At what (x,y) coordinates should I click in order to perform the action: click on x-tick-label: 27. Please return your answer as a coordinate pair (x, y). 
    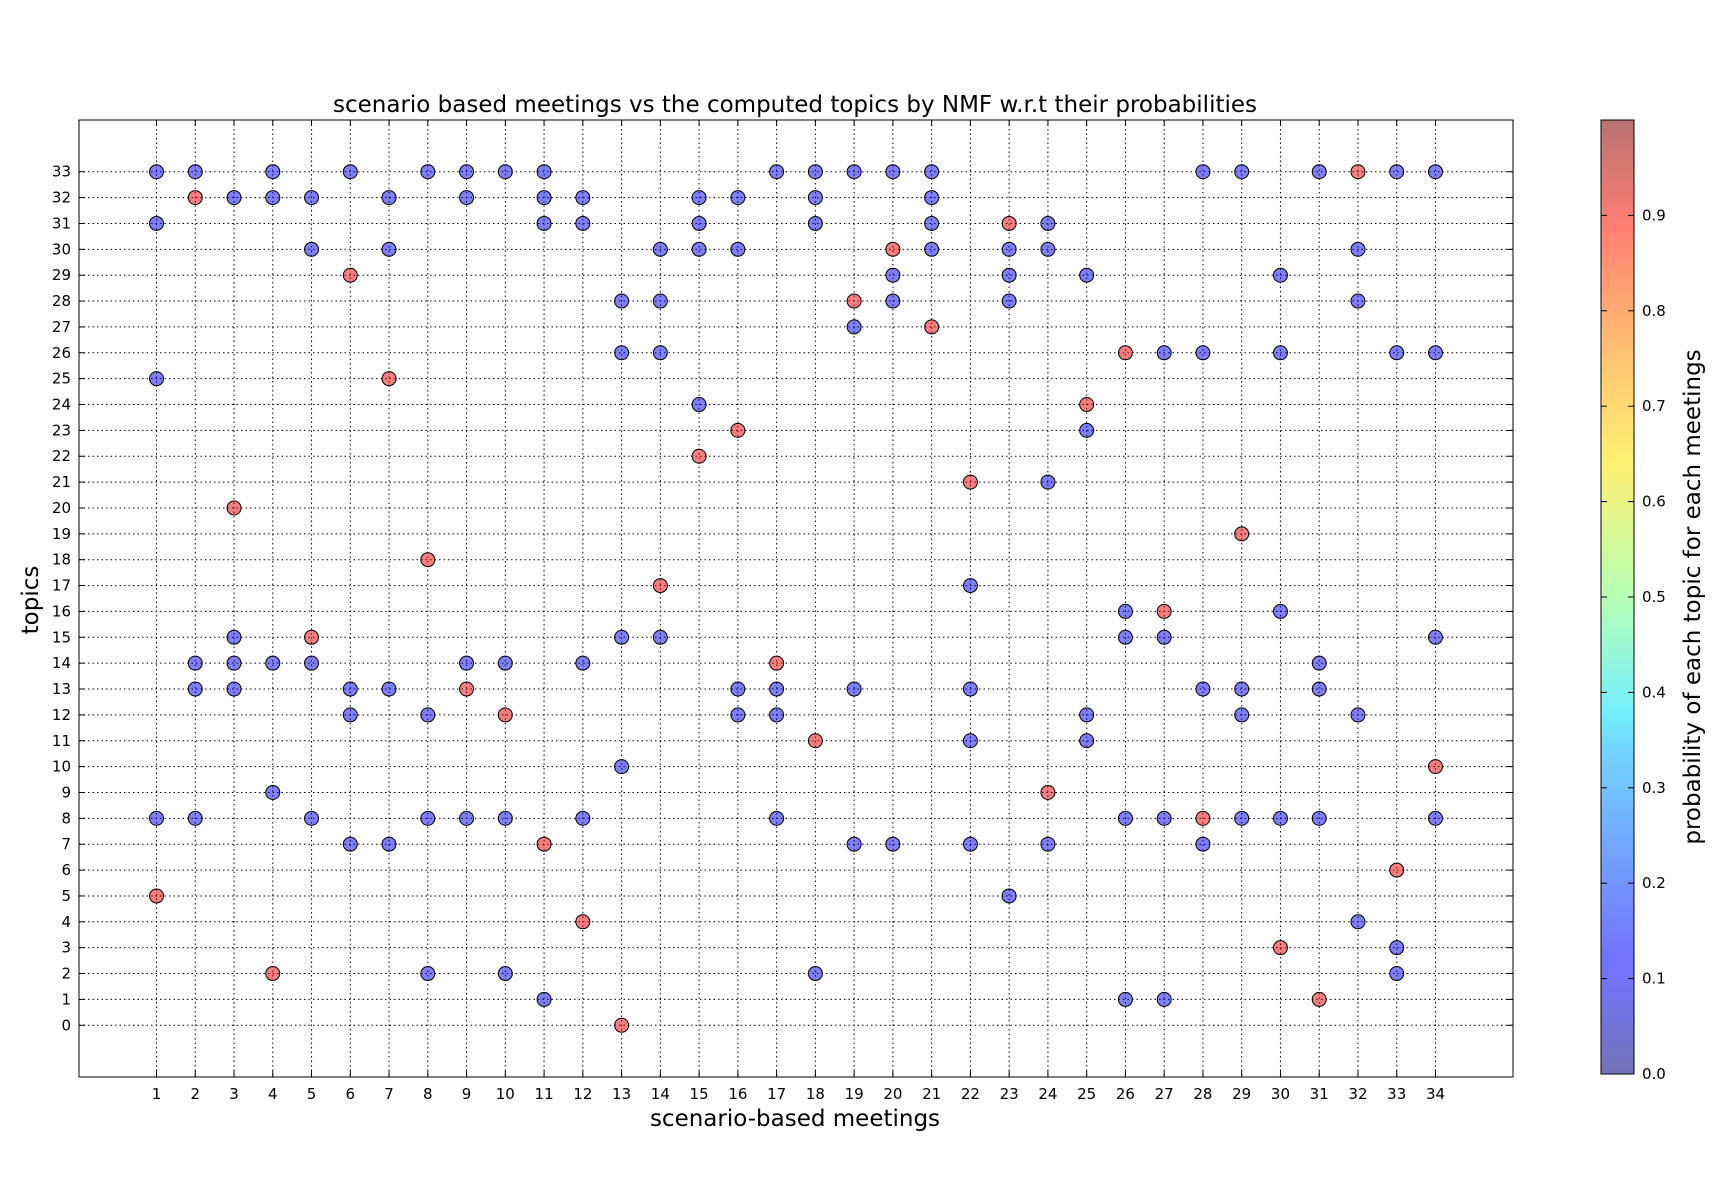
    Looking at the image, I should click on (1164, 1094).